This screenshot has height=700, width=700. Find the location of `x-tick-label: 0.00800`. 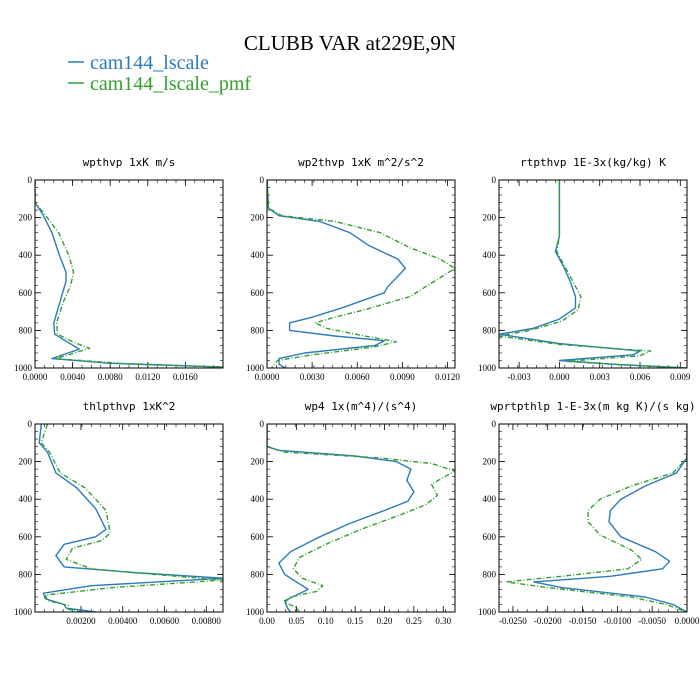

x-tick-label: 0.00800 is located at coordinates (207, 621).